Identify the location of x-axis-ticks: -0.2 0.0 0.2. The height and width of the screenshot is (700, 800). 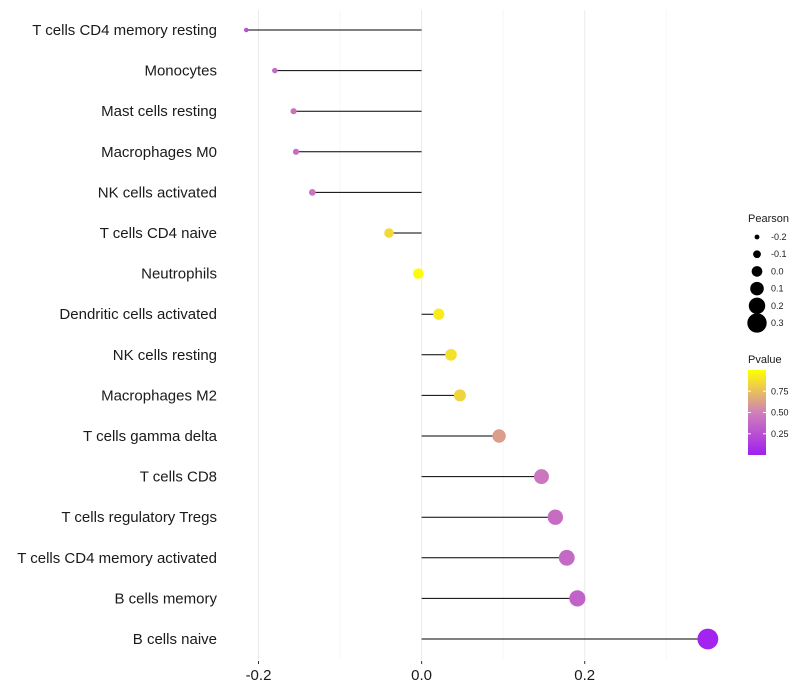
(420, 672).